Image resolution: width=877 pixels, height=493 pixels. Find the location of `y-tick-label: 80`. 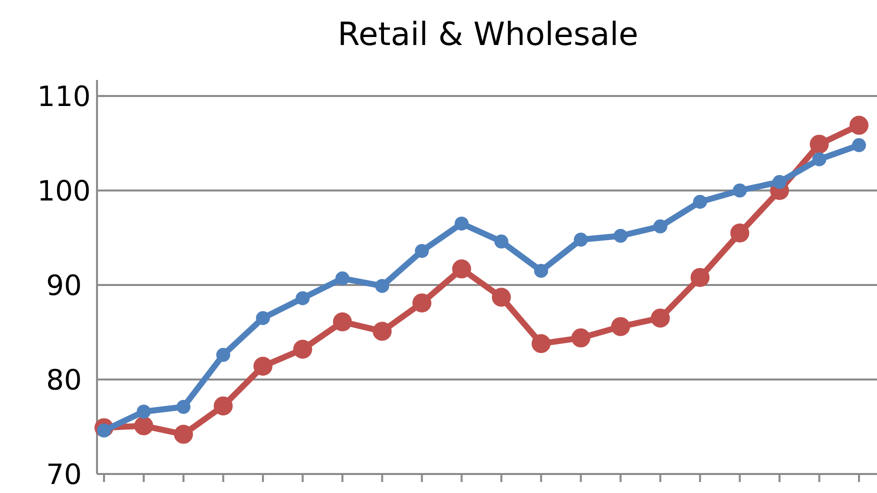

y-tick-label: 80 is located at coordinates (64, 379).